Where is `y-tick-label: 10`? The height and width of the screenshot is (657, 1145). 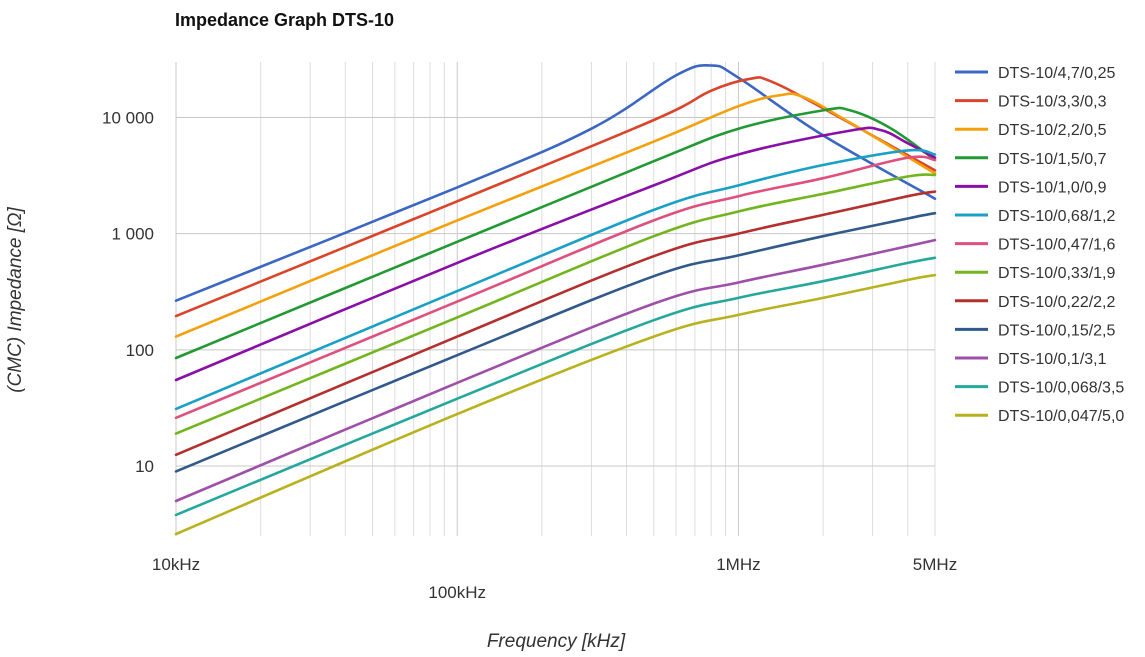 y-tick-label: 10 is located at coordinates (144, 466).